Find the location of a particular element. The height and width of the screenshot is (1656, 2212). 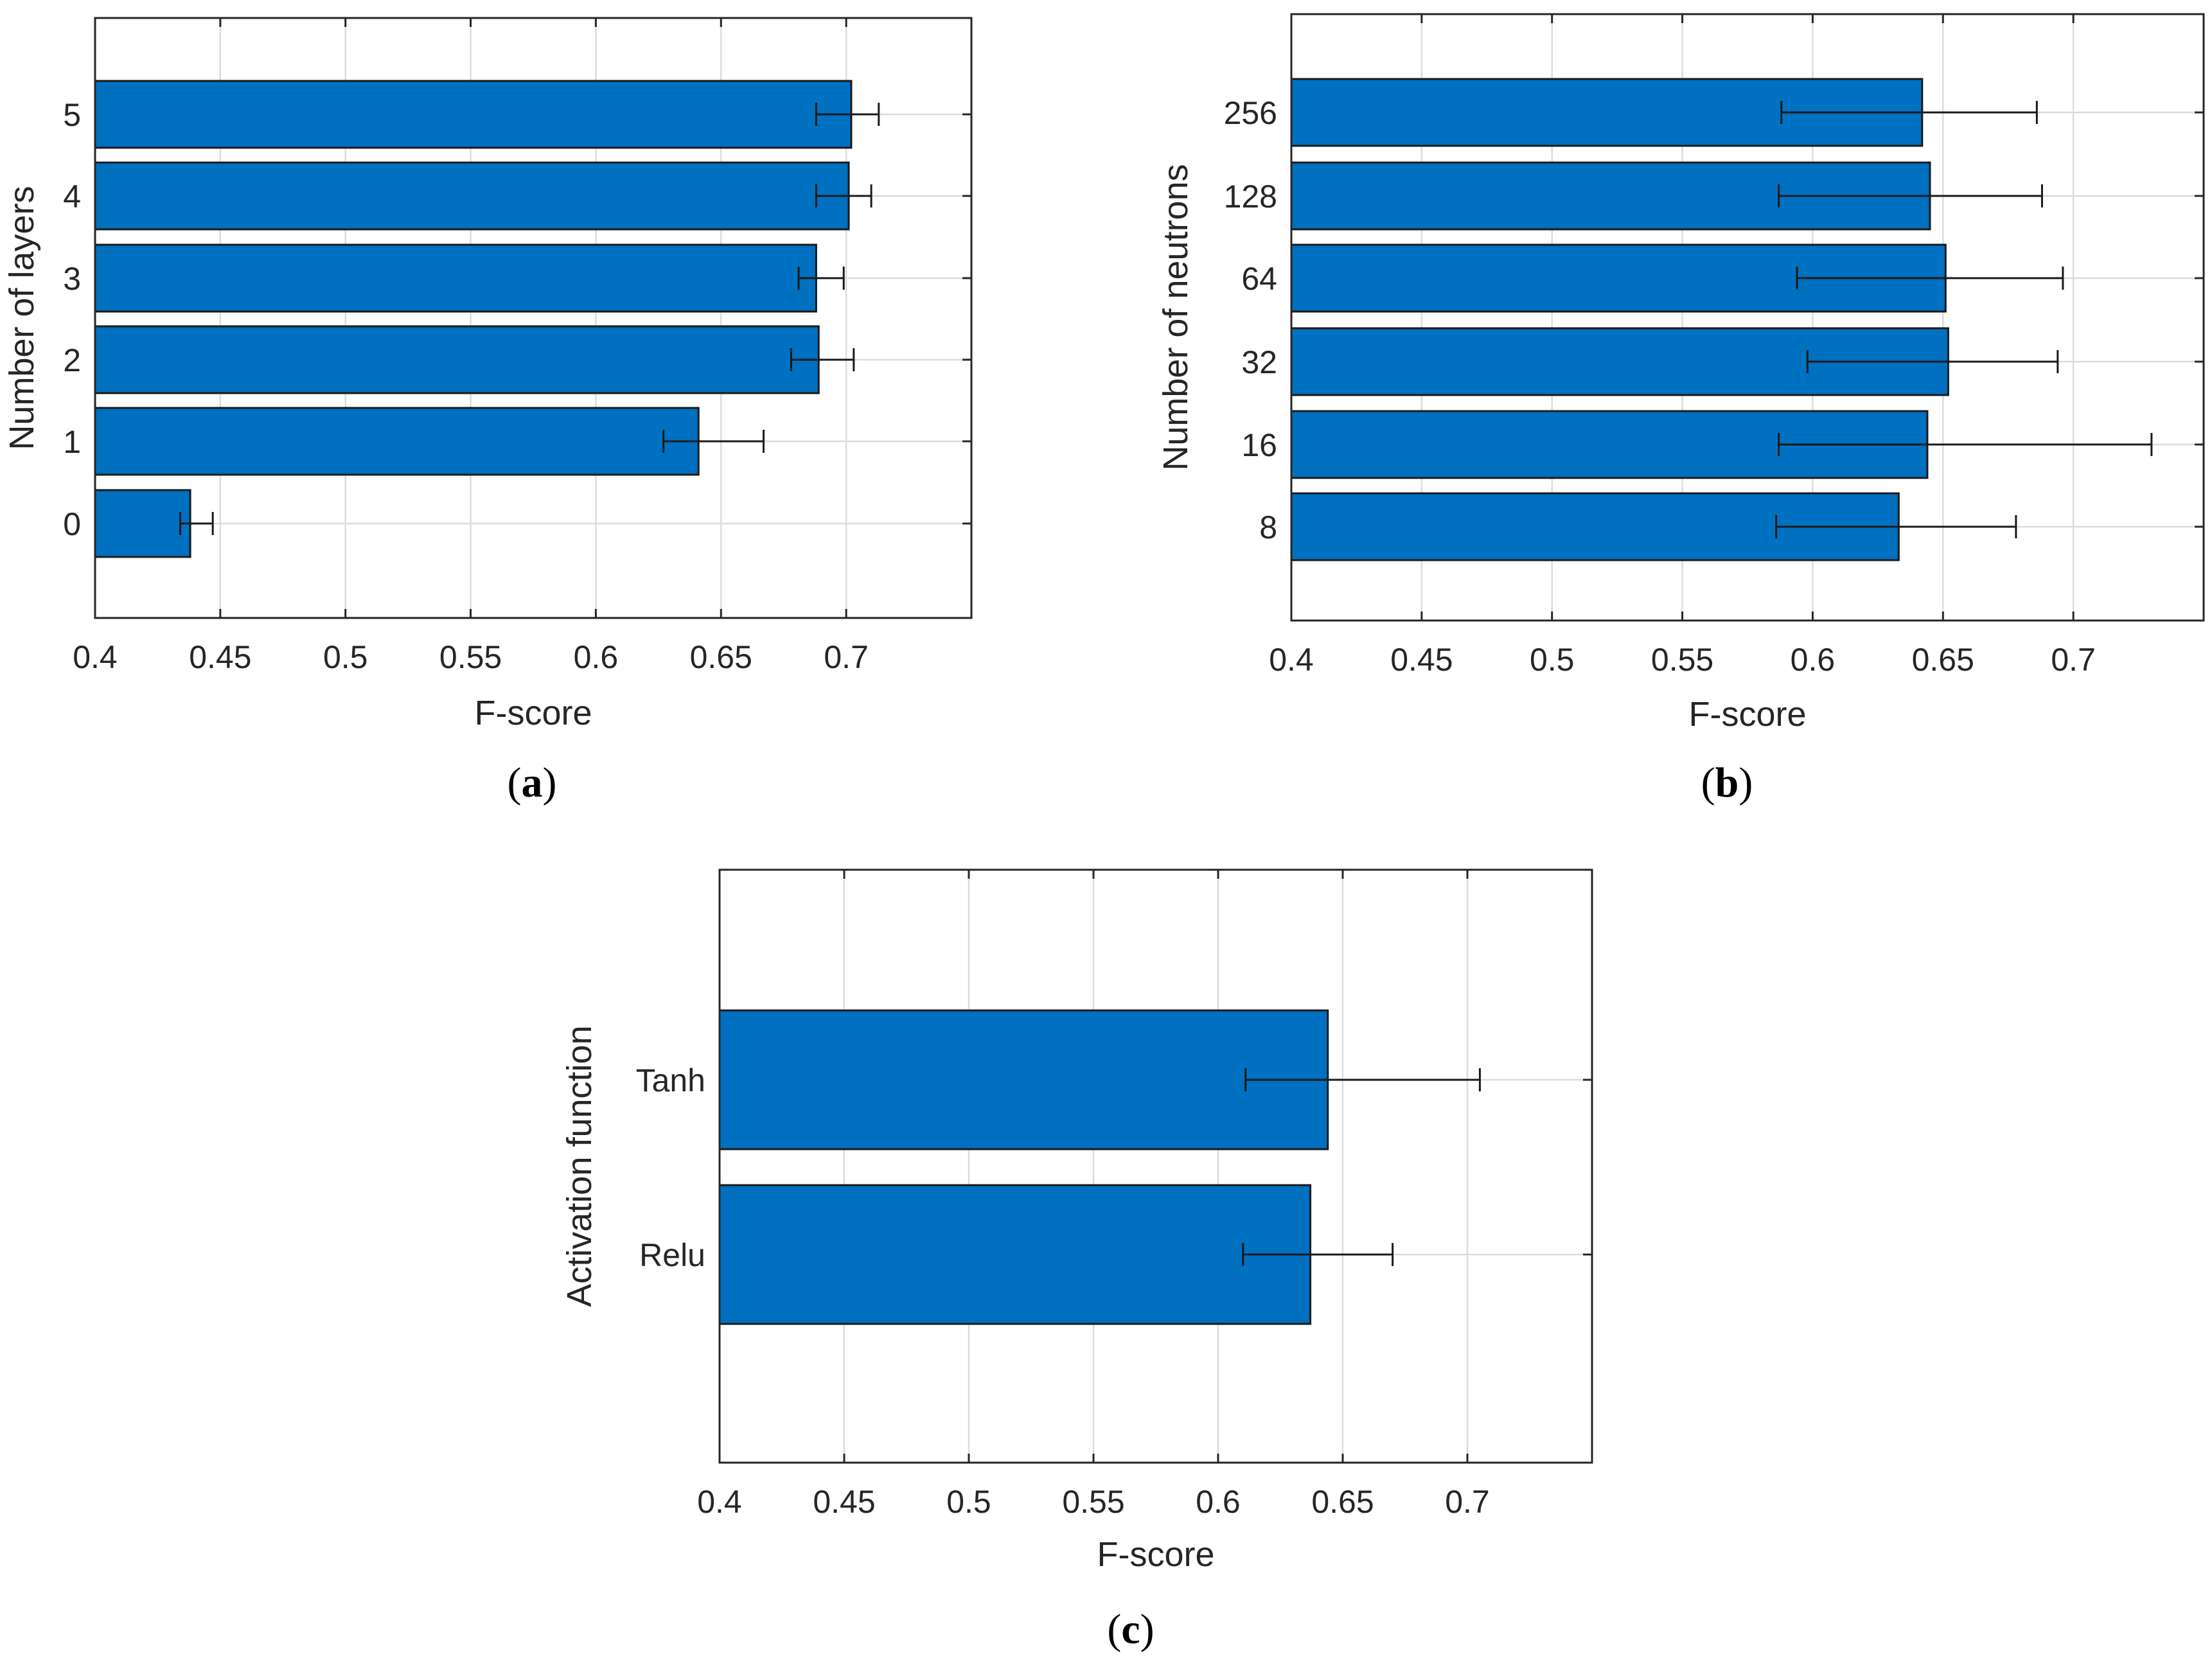

y-tick-label: 4 is located at coordinates (72, 197).